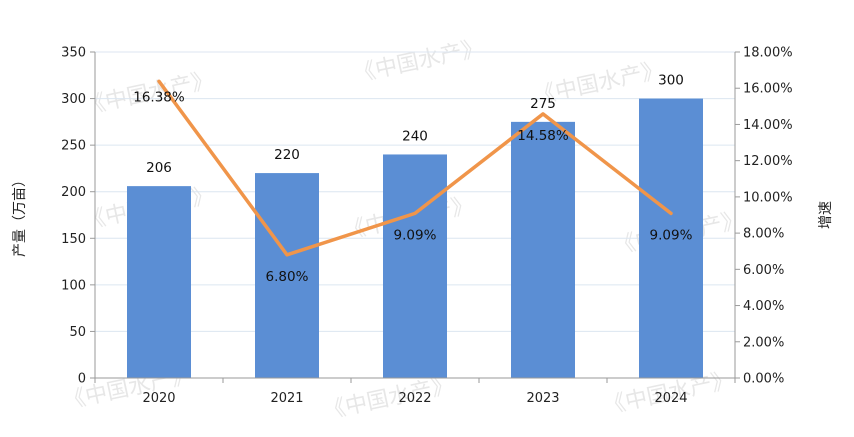 The width and height of the screenshot is (854, 437). I want to click on bar-value-label: 275, so click(543, 104).